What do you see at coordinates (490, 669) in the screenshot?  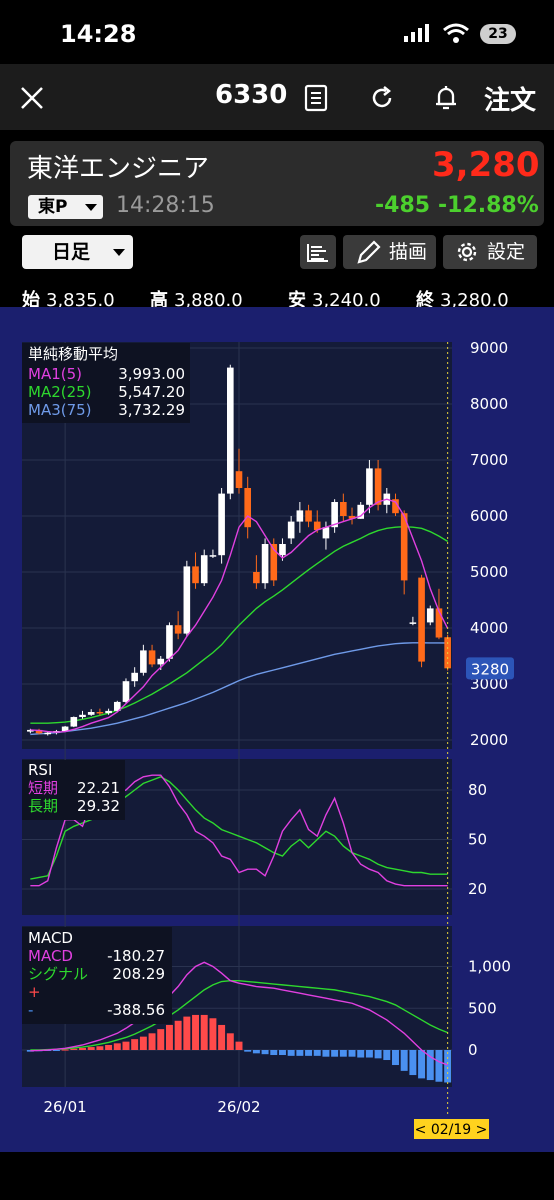 I see `current-price-label: 3280` at bounding box center [490, 669].